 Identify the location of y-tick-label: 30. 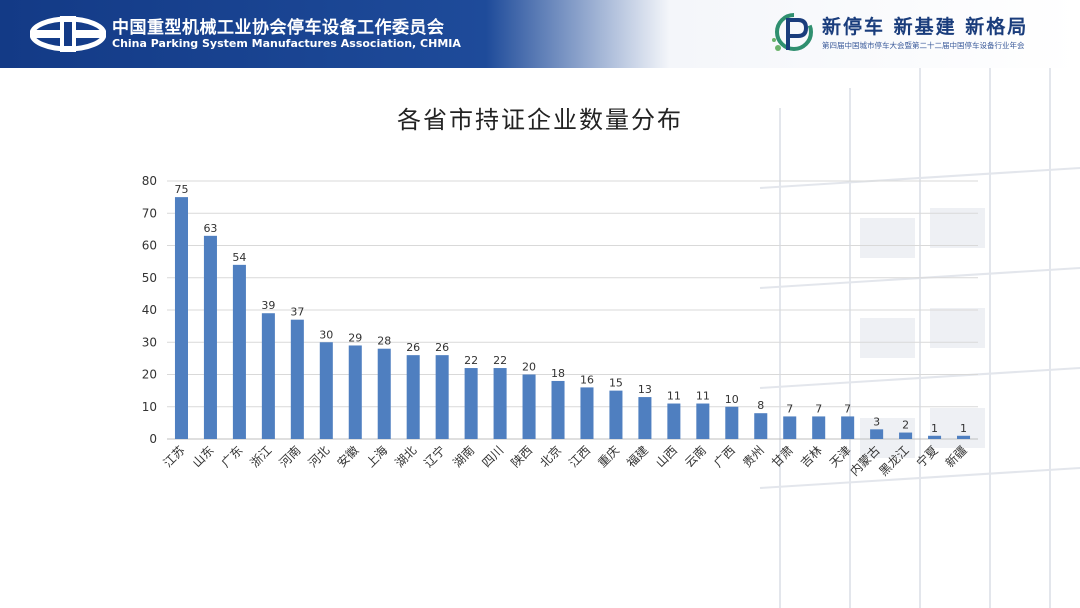
(149, 342).